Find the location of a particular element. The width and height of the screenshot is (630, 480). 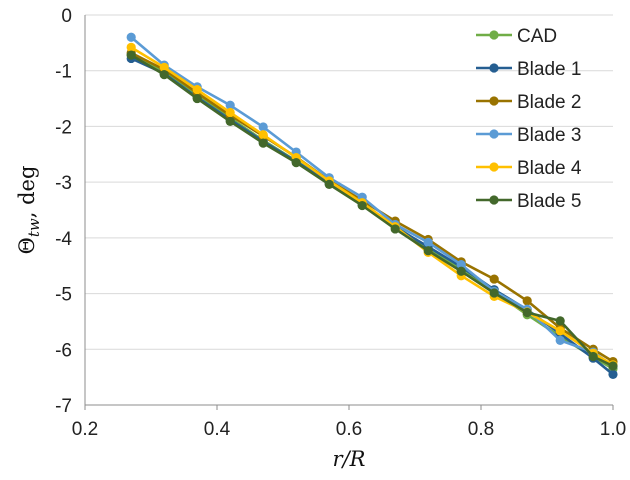

legend-item: Blade 1 is located at coordinates (528, 69).